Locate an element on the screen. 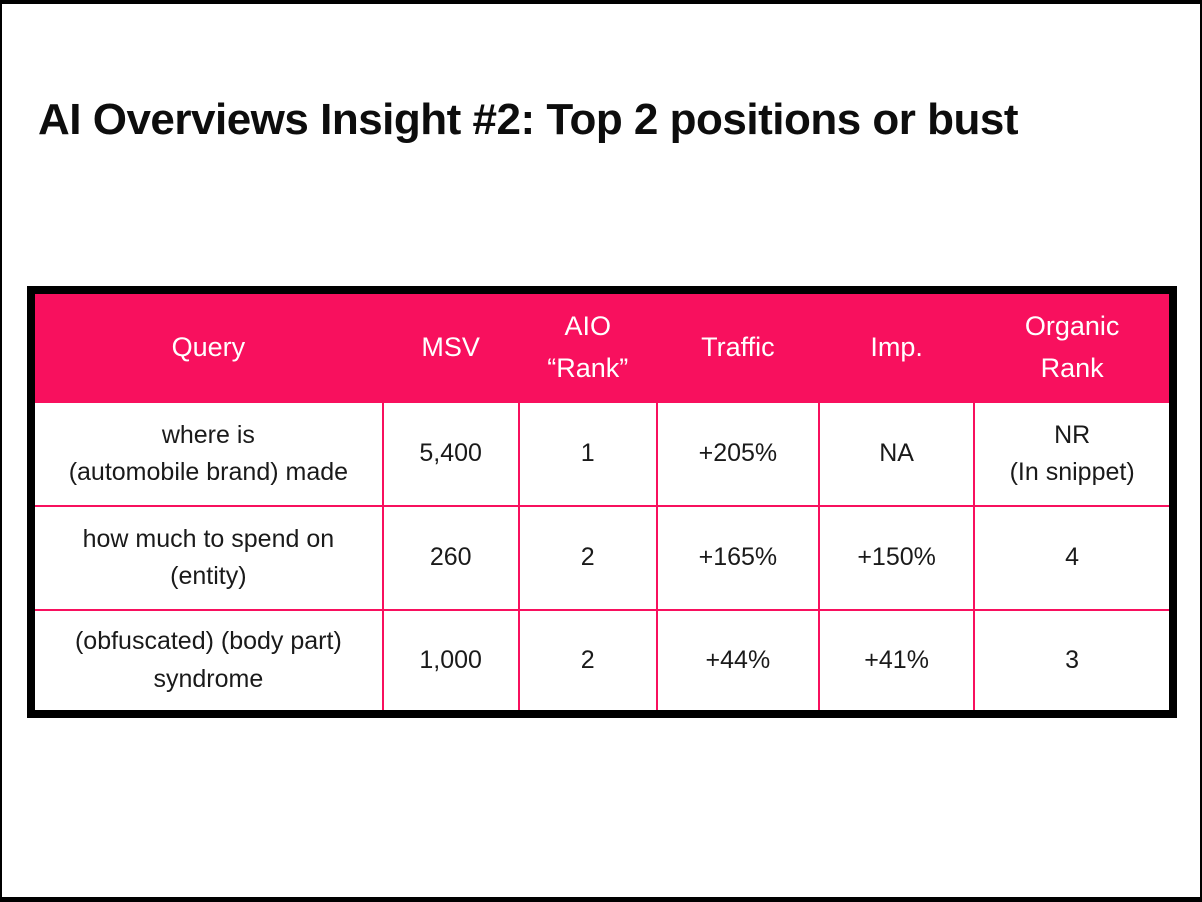  cell-organic-rank: NR (In snippet) is located at coordinates (1073, 454).